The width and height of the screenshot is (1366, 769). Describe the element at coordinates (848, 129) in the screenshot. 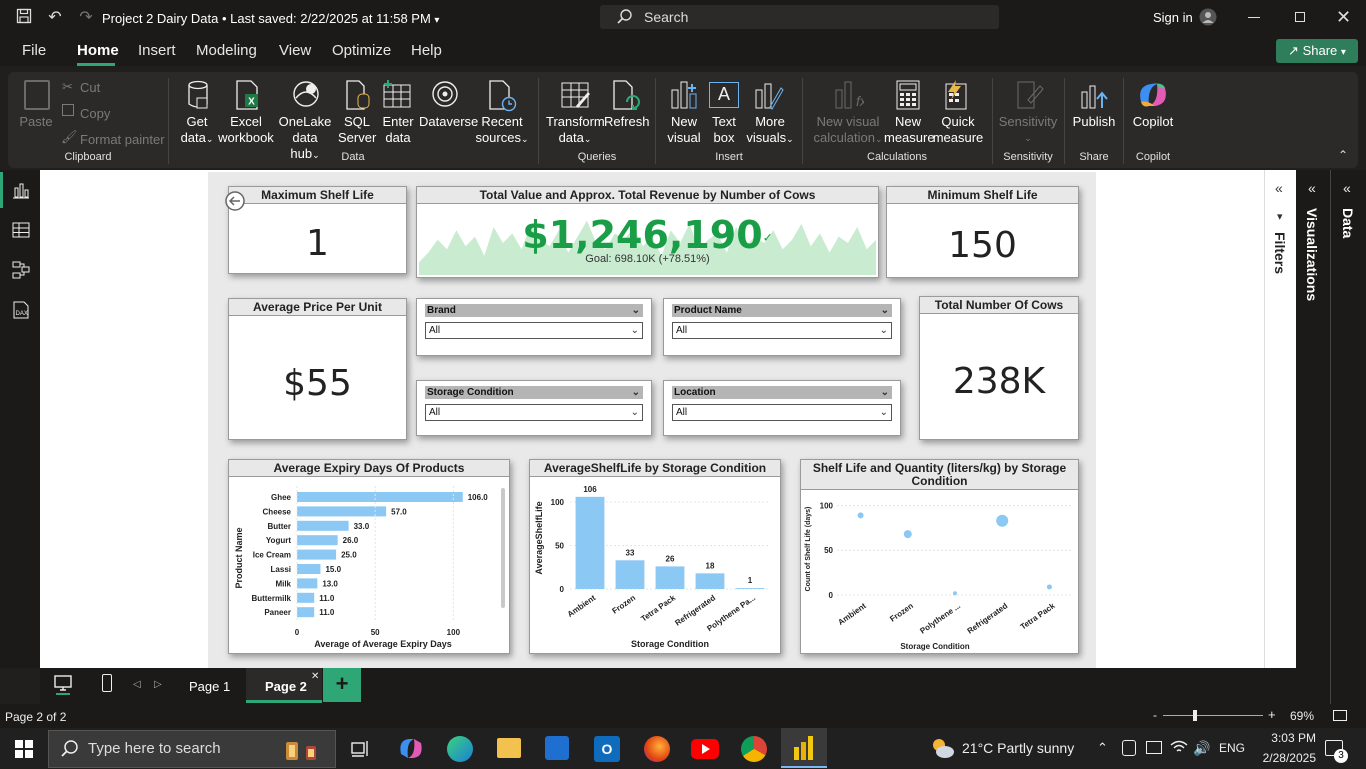

I see `new-visual-calculation-button: New visual calculation⌄` at that location.